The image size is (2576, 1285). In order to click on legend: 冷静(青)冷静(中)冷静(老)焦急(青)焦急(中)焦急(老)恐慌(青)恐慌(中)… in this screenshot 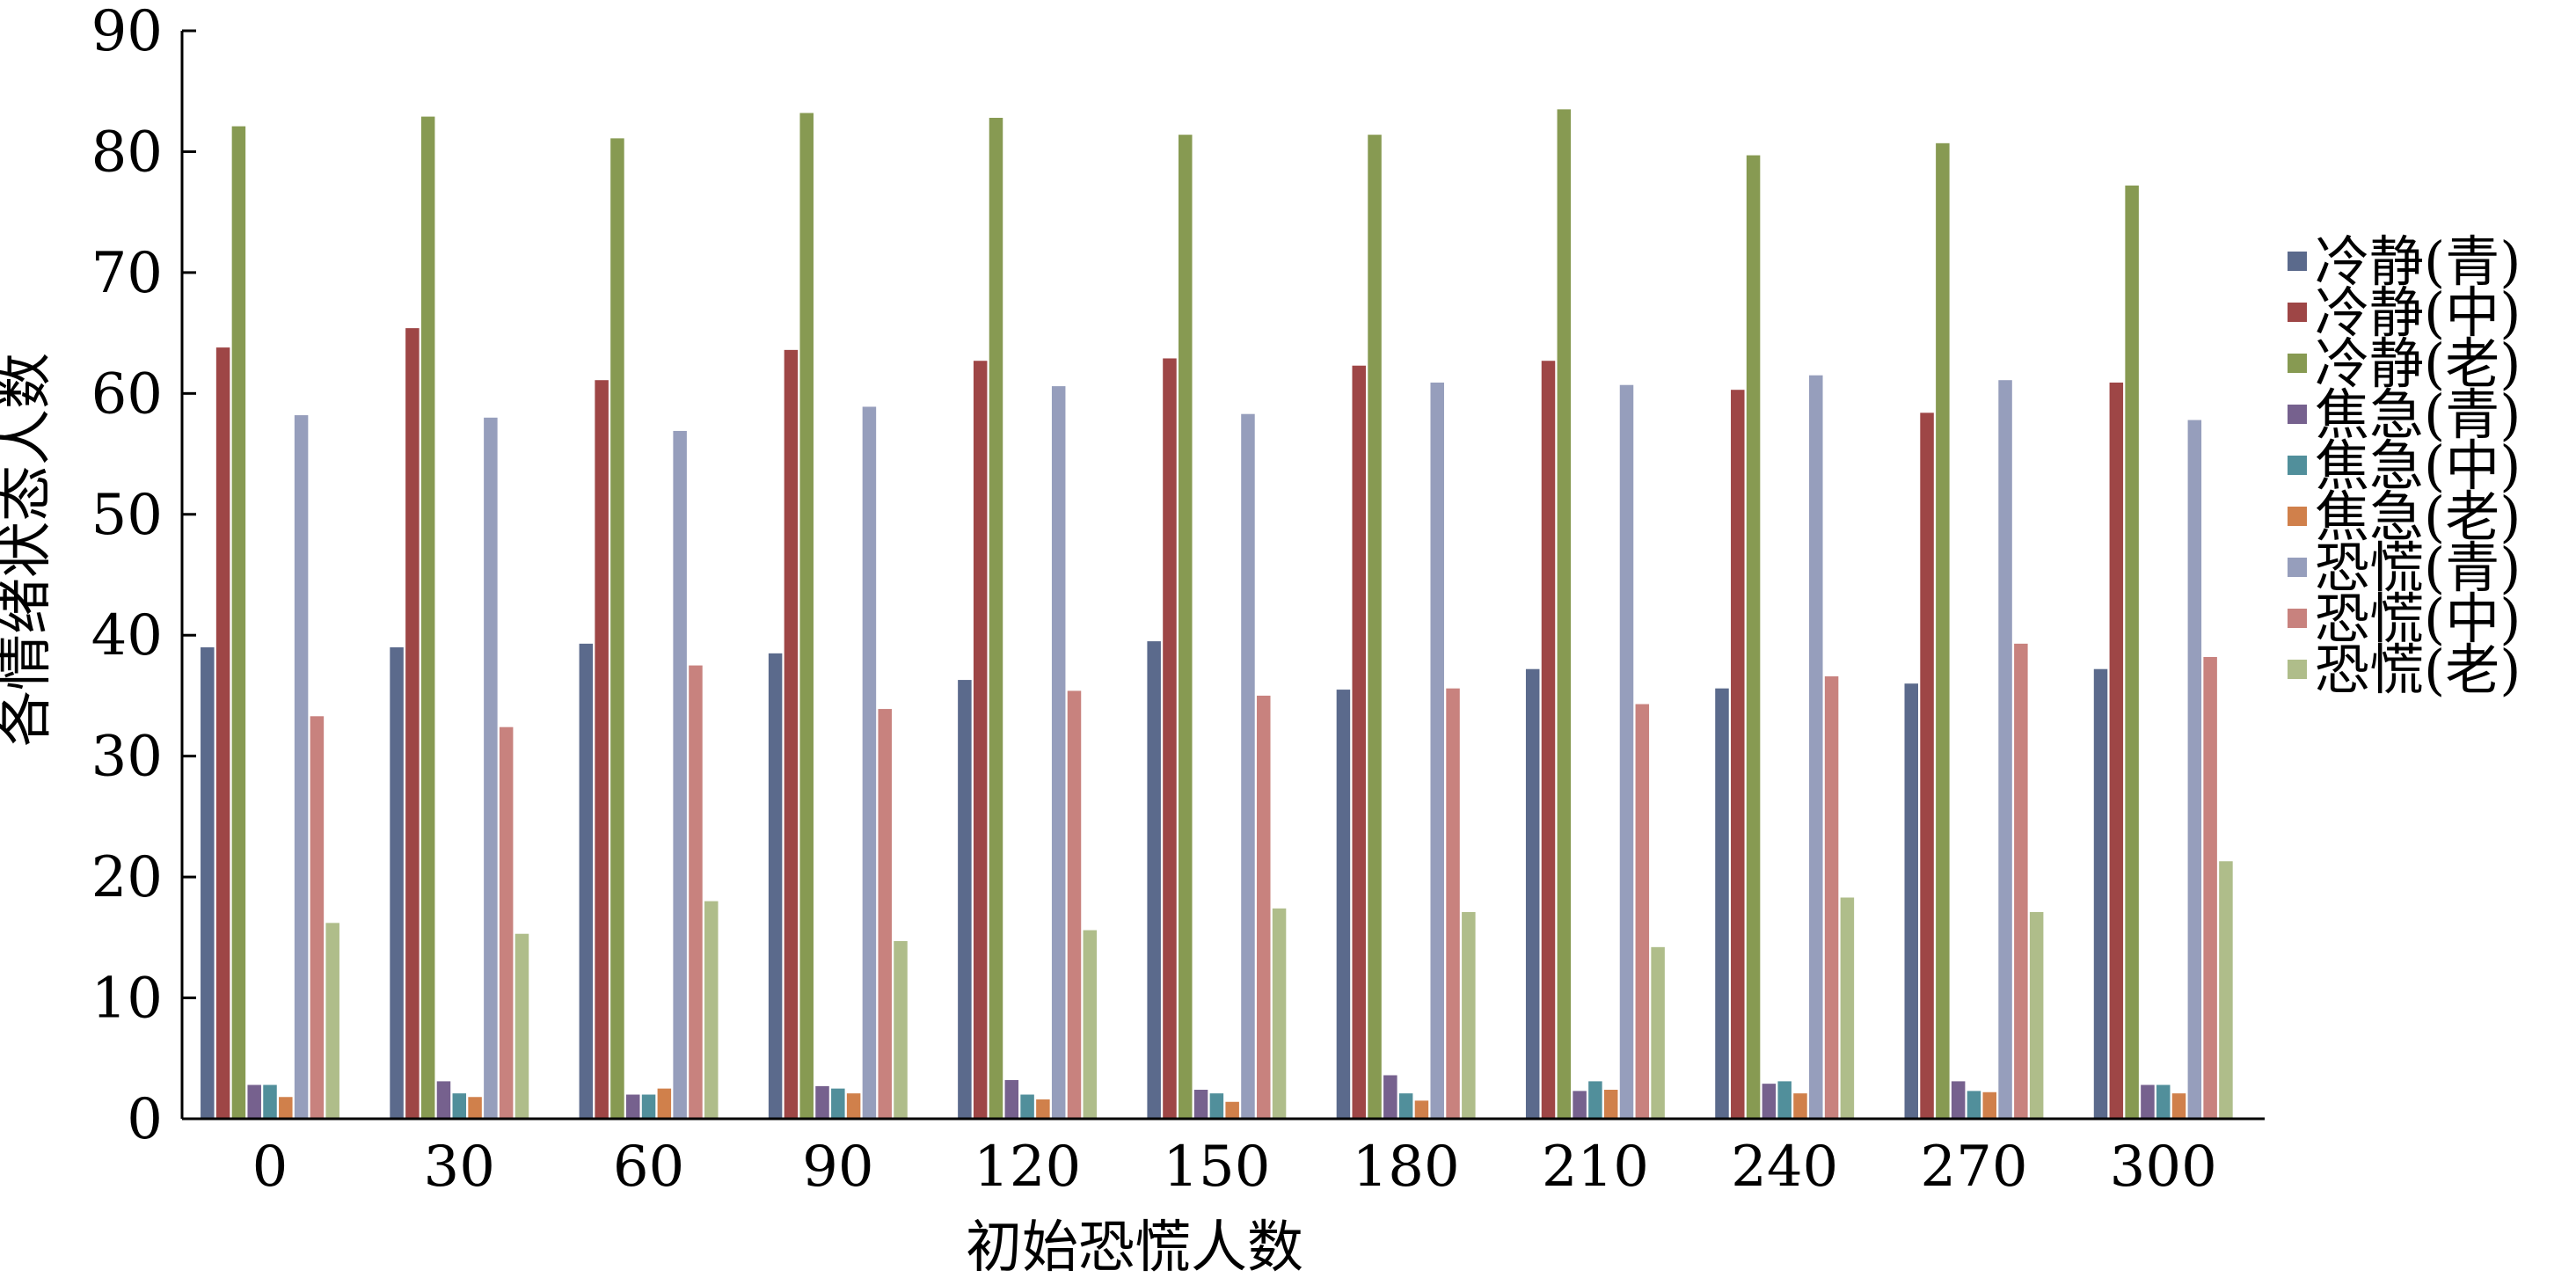, I will do `click(2404, 466)`.